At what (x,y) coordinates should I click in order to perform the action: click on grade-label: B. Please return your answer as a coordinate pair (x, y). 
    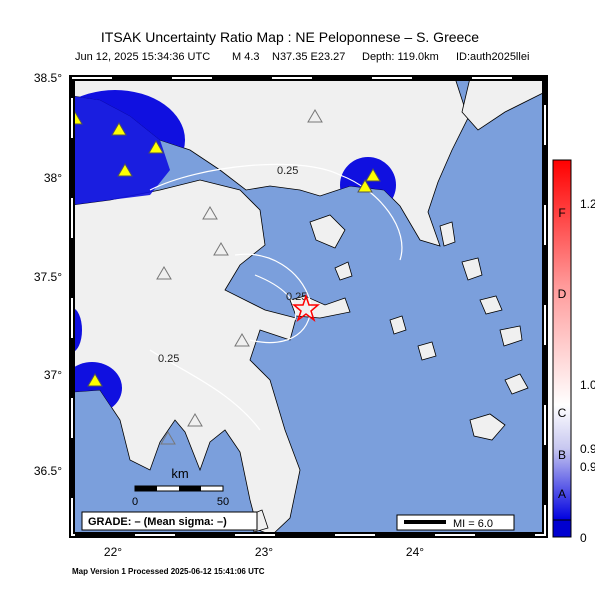
    Looking at the image, I should click on (562, 455).